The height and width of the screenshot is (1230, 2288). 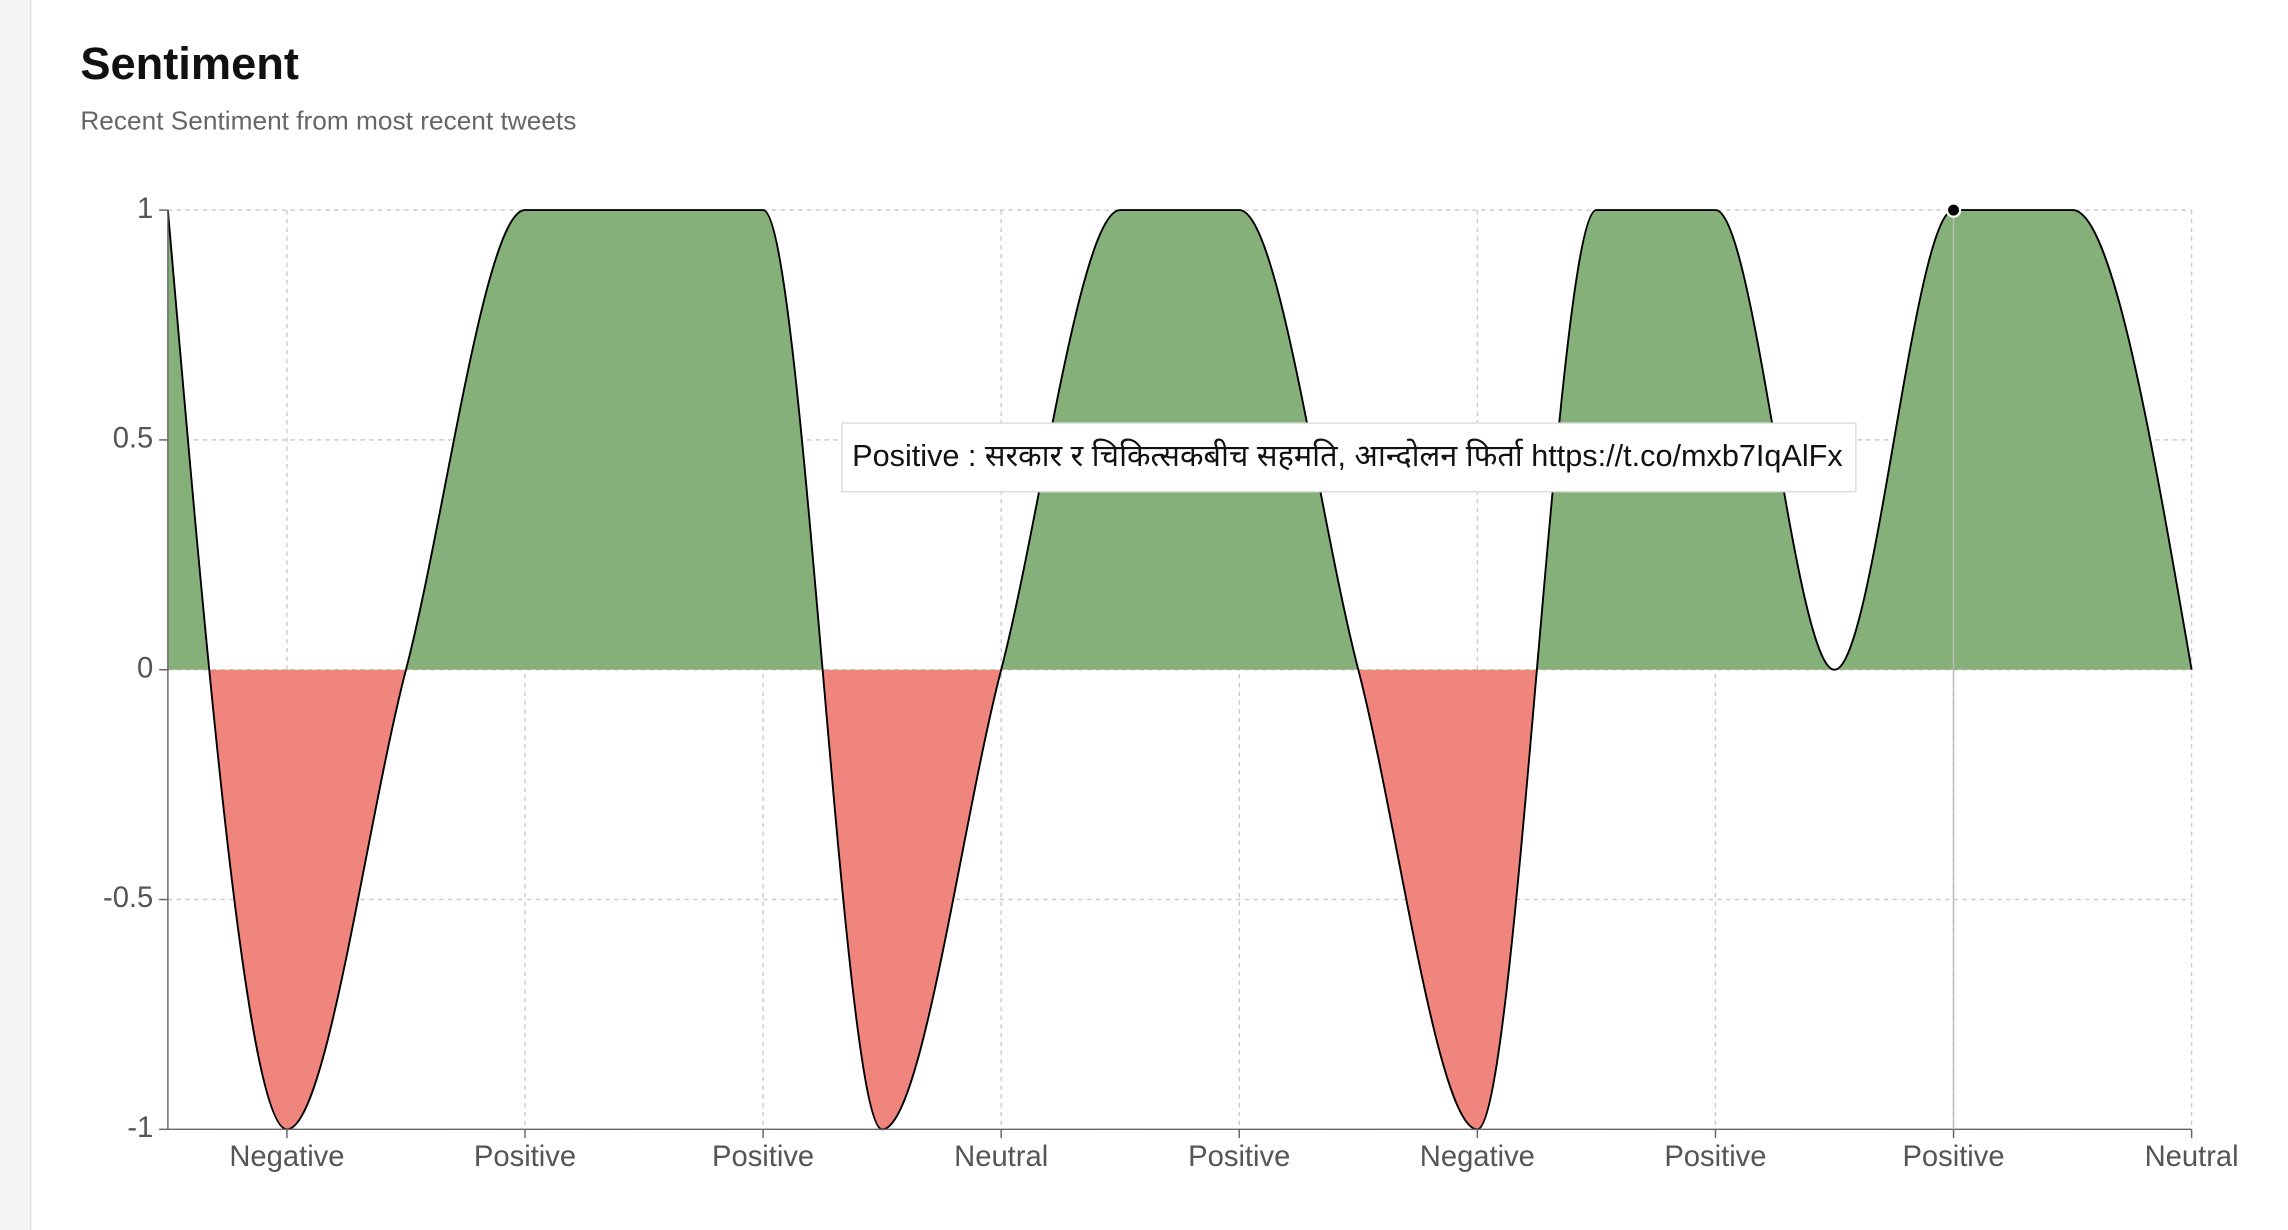 I want to click on y-tick-label: 0, so click(x=145, y=668).